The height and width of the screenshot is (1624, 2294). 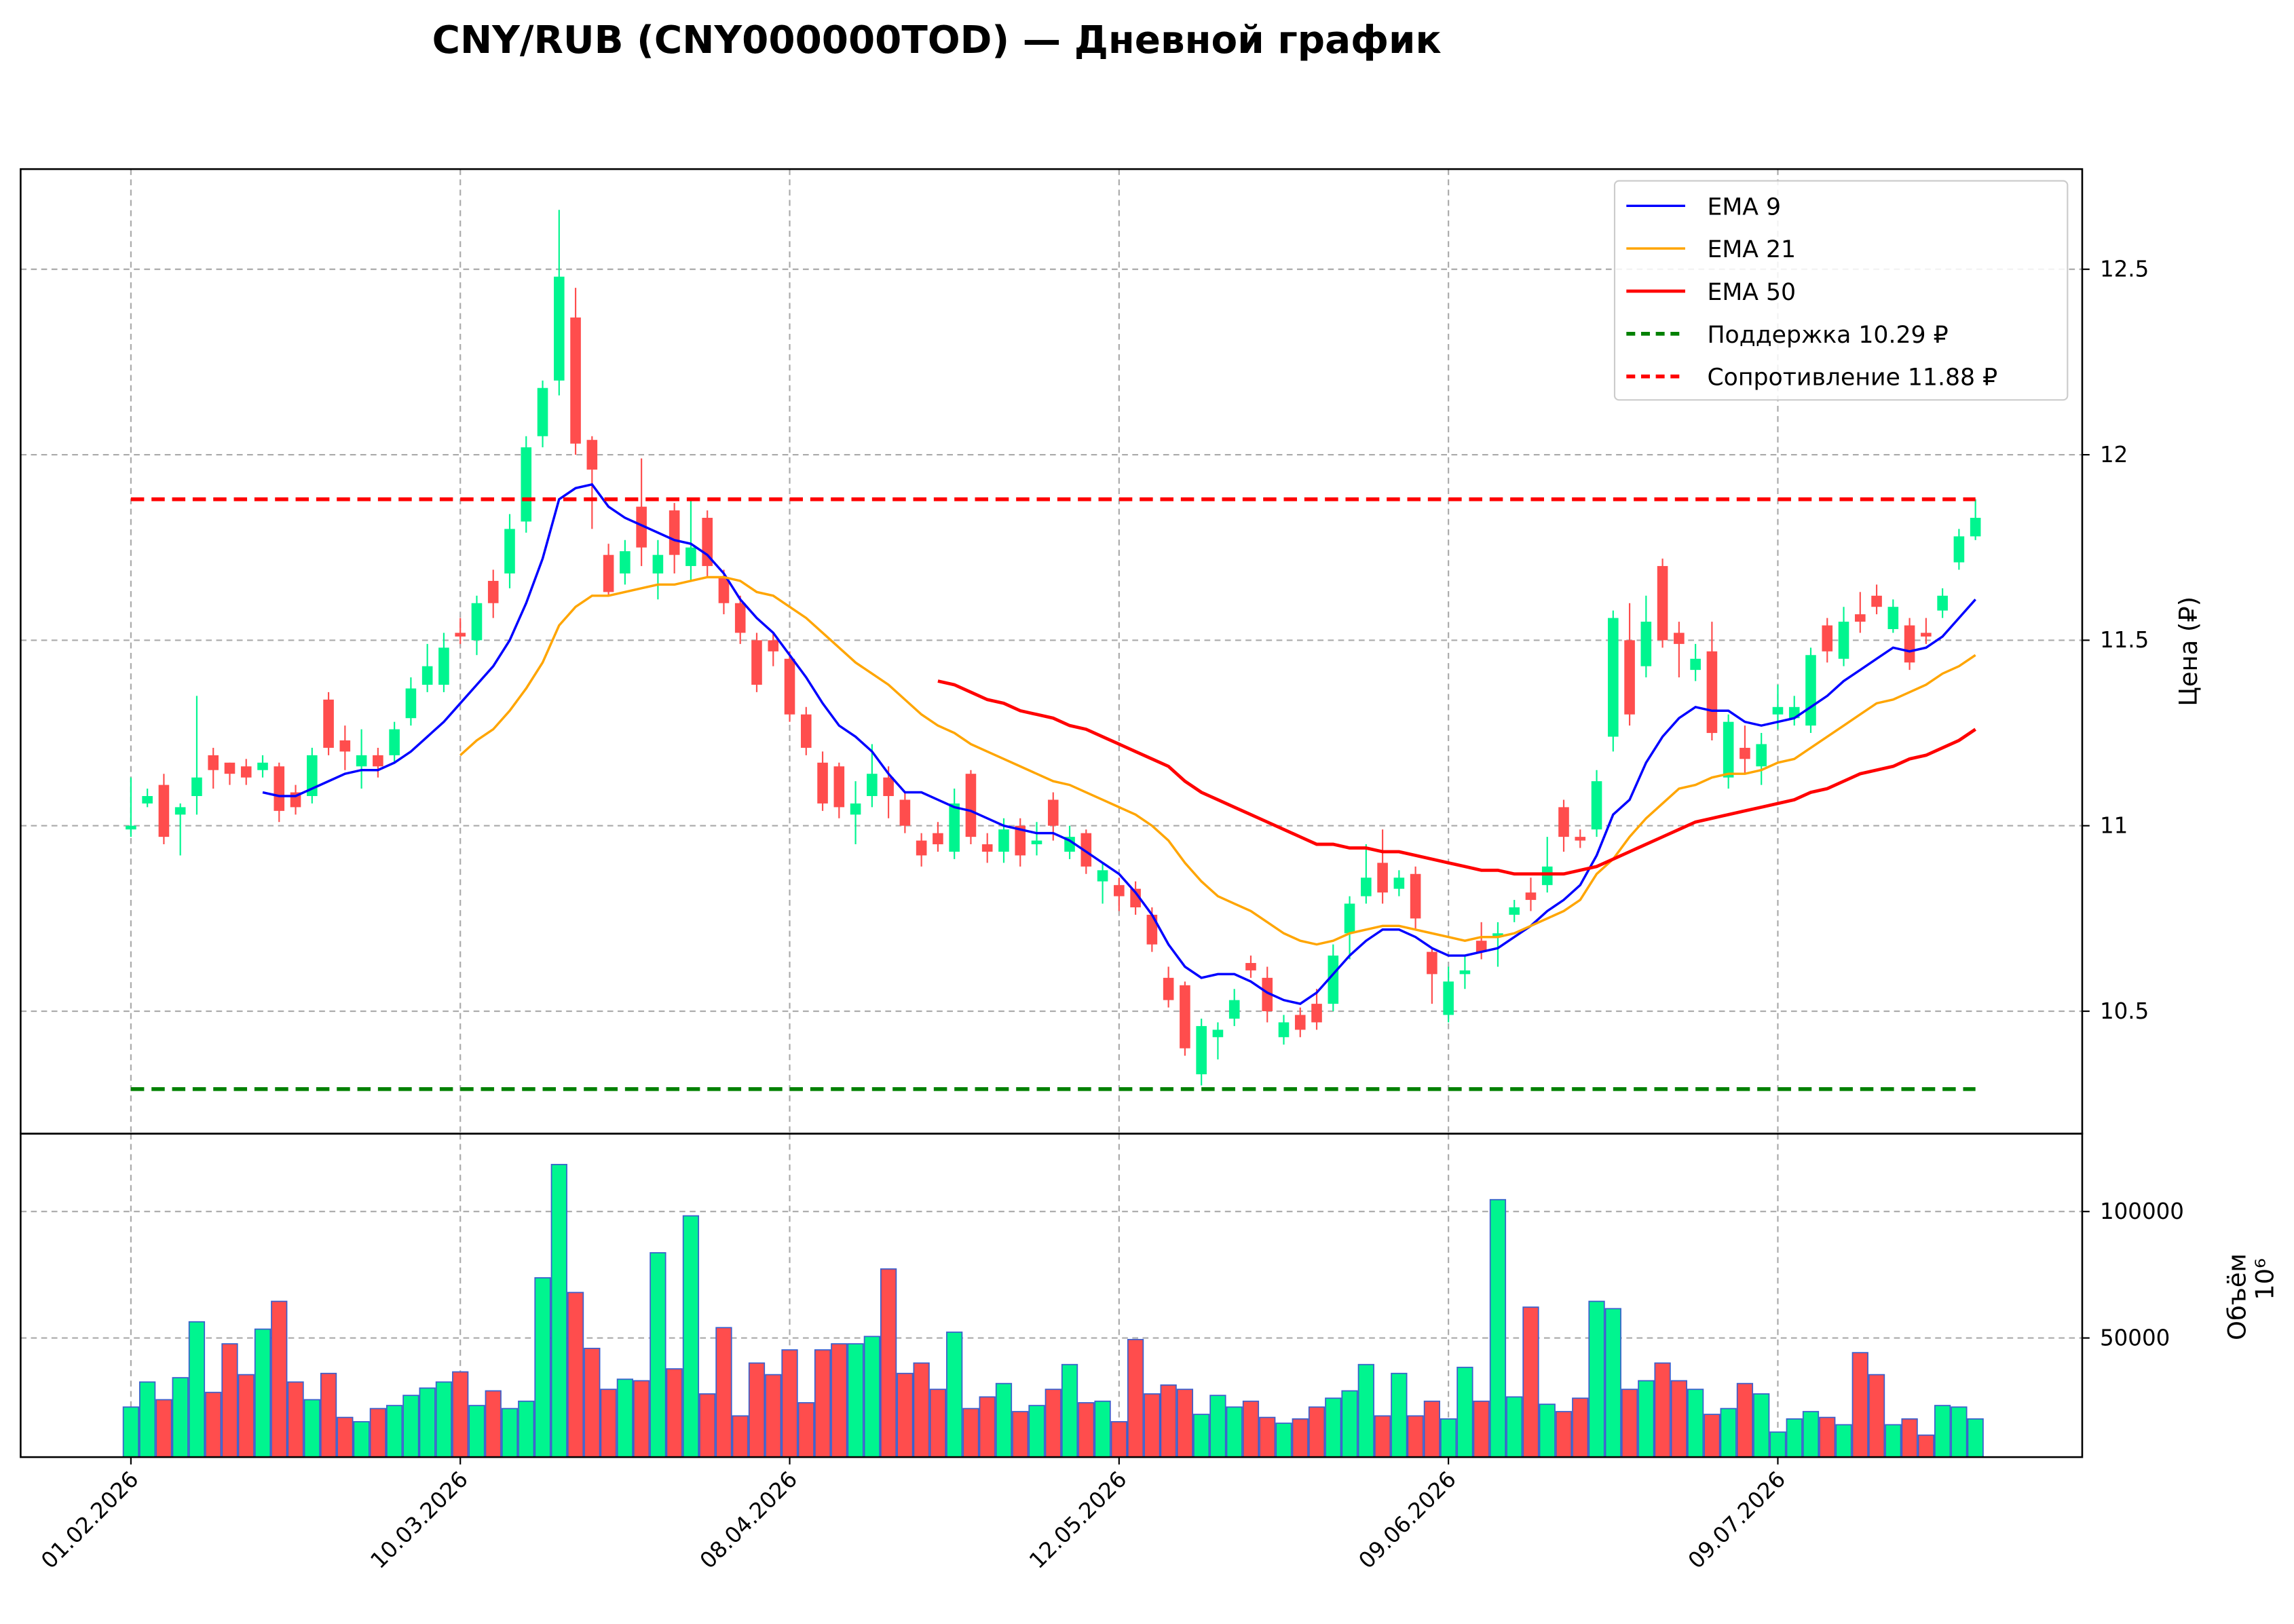 What do you see at coordinates (1841, 290) in the screenshot?
I see `legend-box` at bounding box center [1841, 290].